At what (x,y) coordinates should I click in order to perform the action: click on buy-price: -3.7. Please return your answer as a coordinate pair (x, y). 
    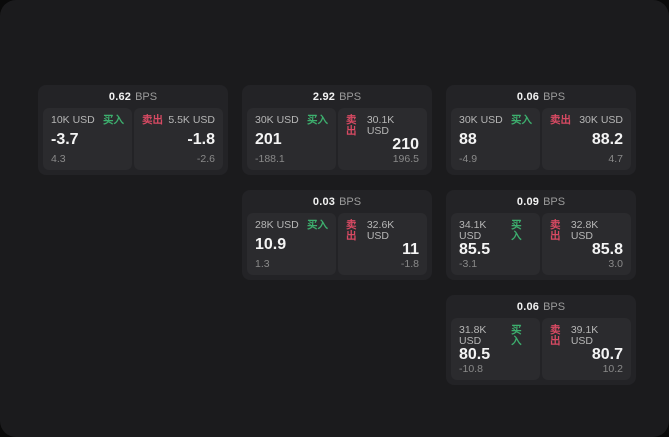
    Looking at the image, I should click on (65, 139).